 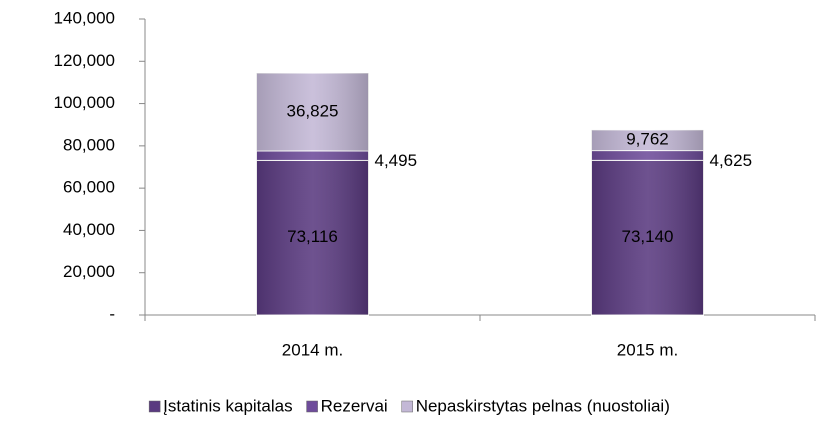 I want to click on legend-label: Rezervai, so click(x=354, y=405).